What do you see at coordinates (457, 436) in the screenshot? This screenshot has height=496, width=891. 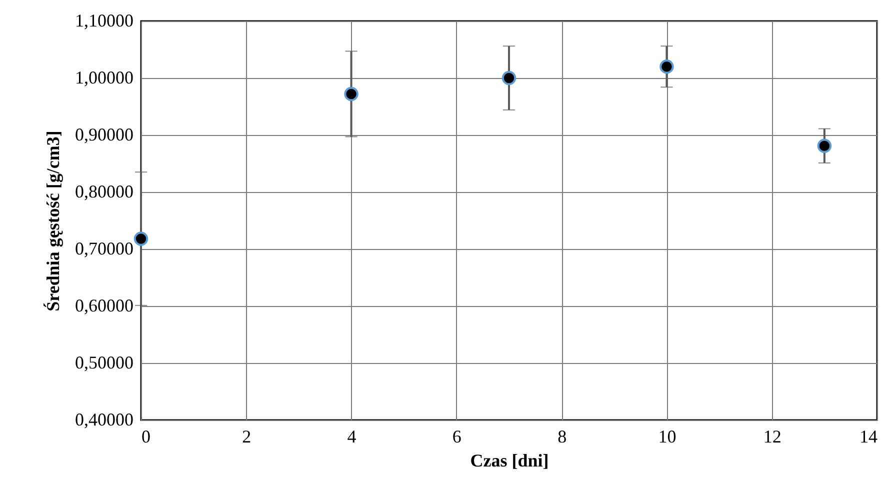 I see `x-tick-label: 6` at bounding box center [457, 436].